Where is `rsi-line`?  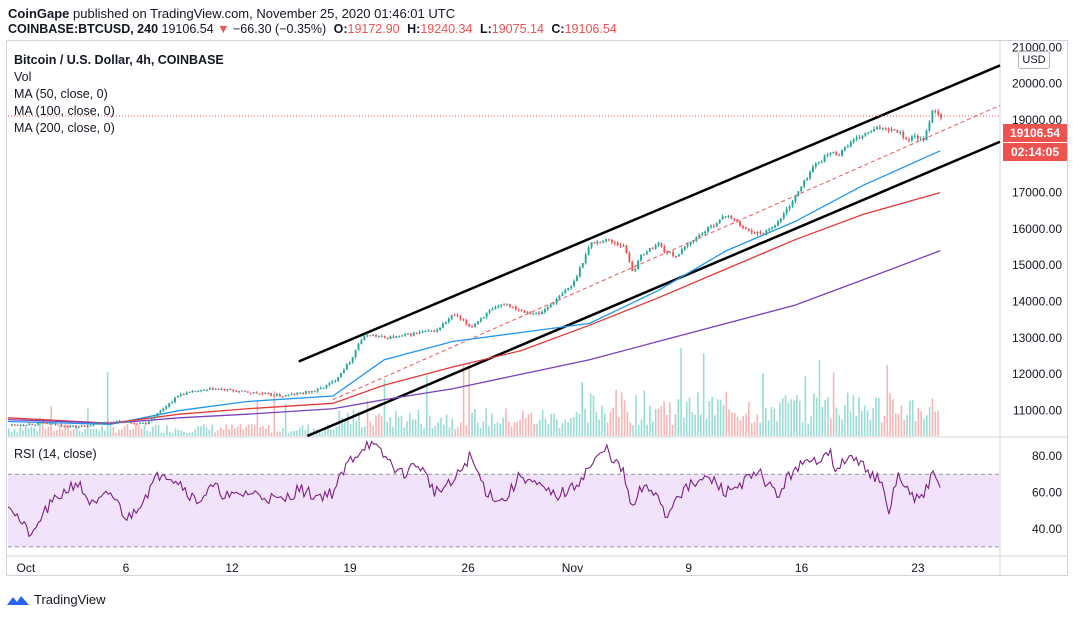 rsi-line is located at coordinates (474, 488).